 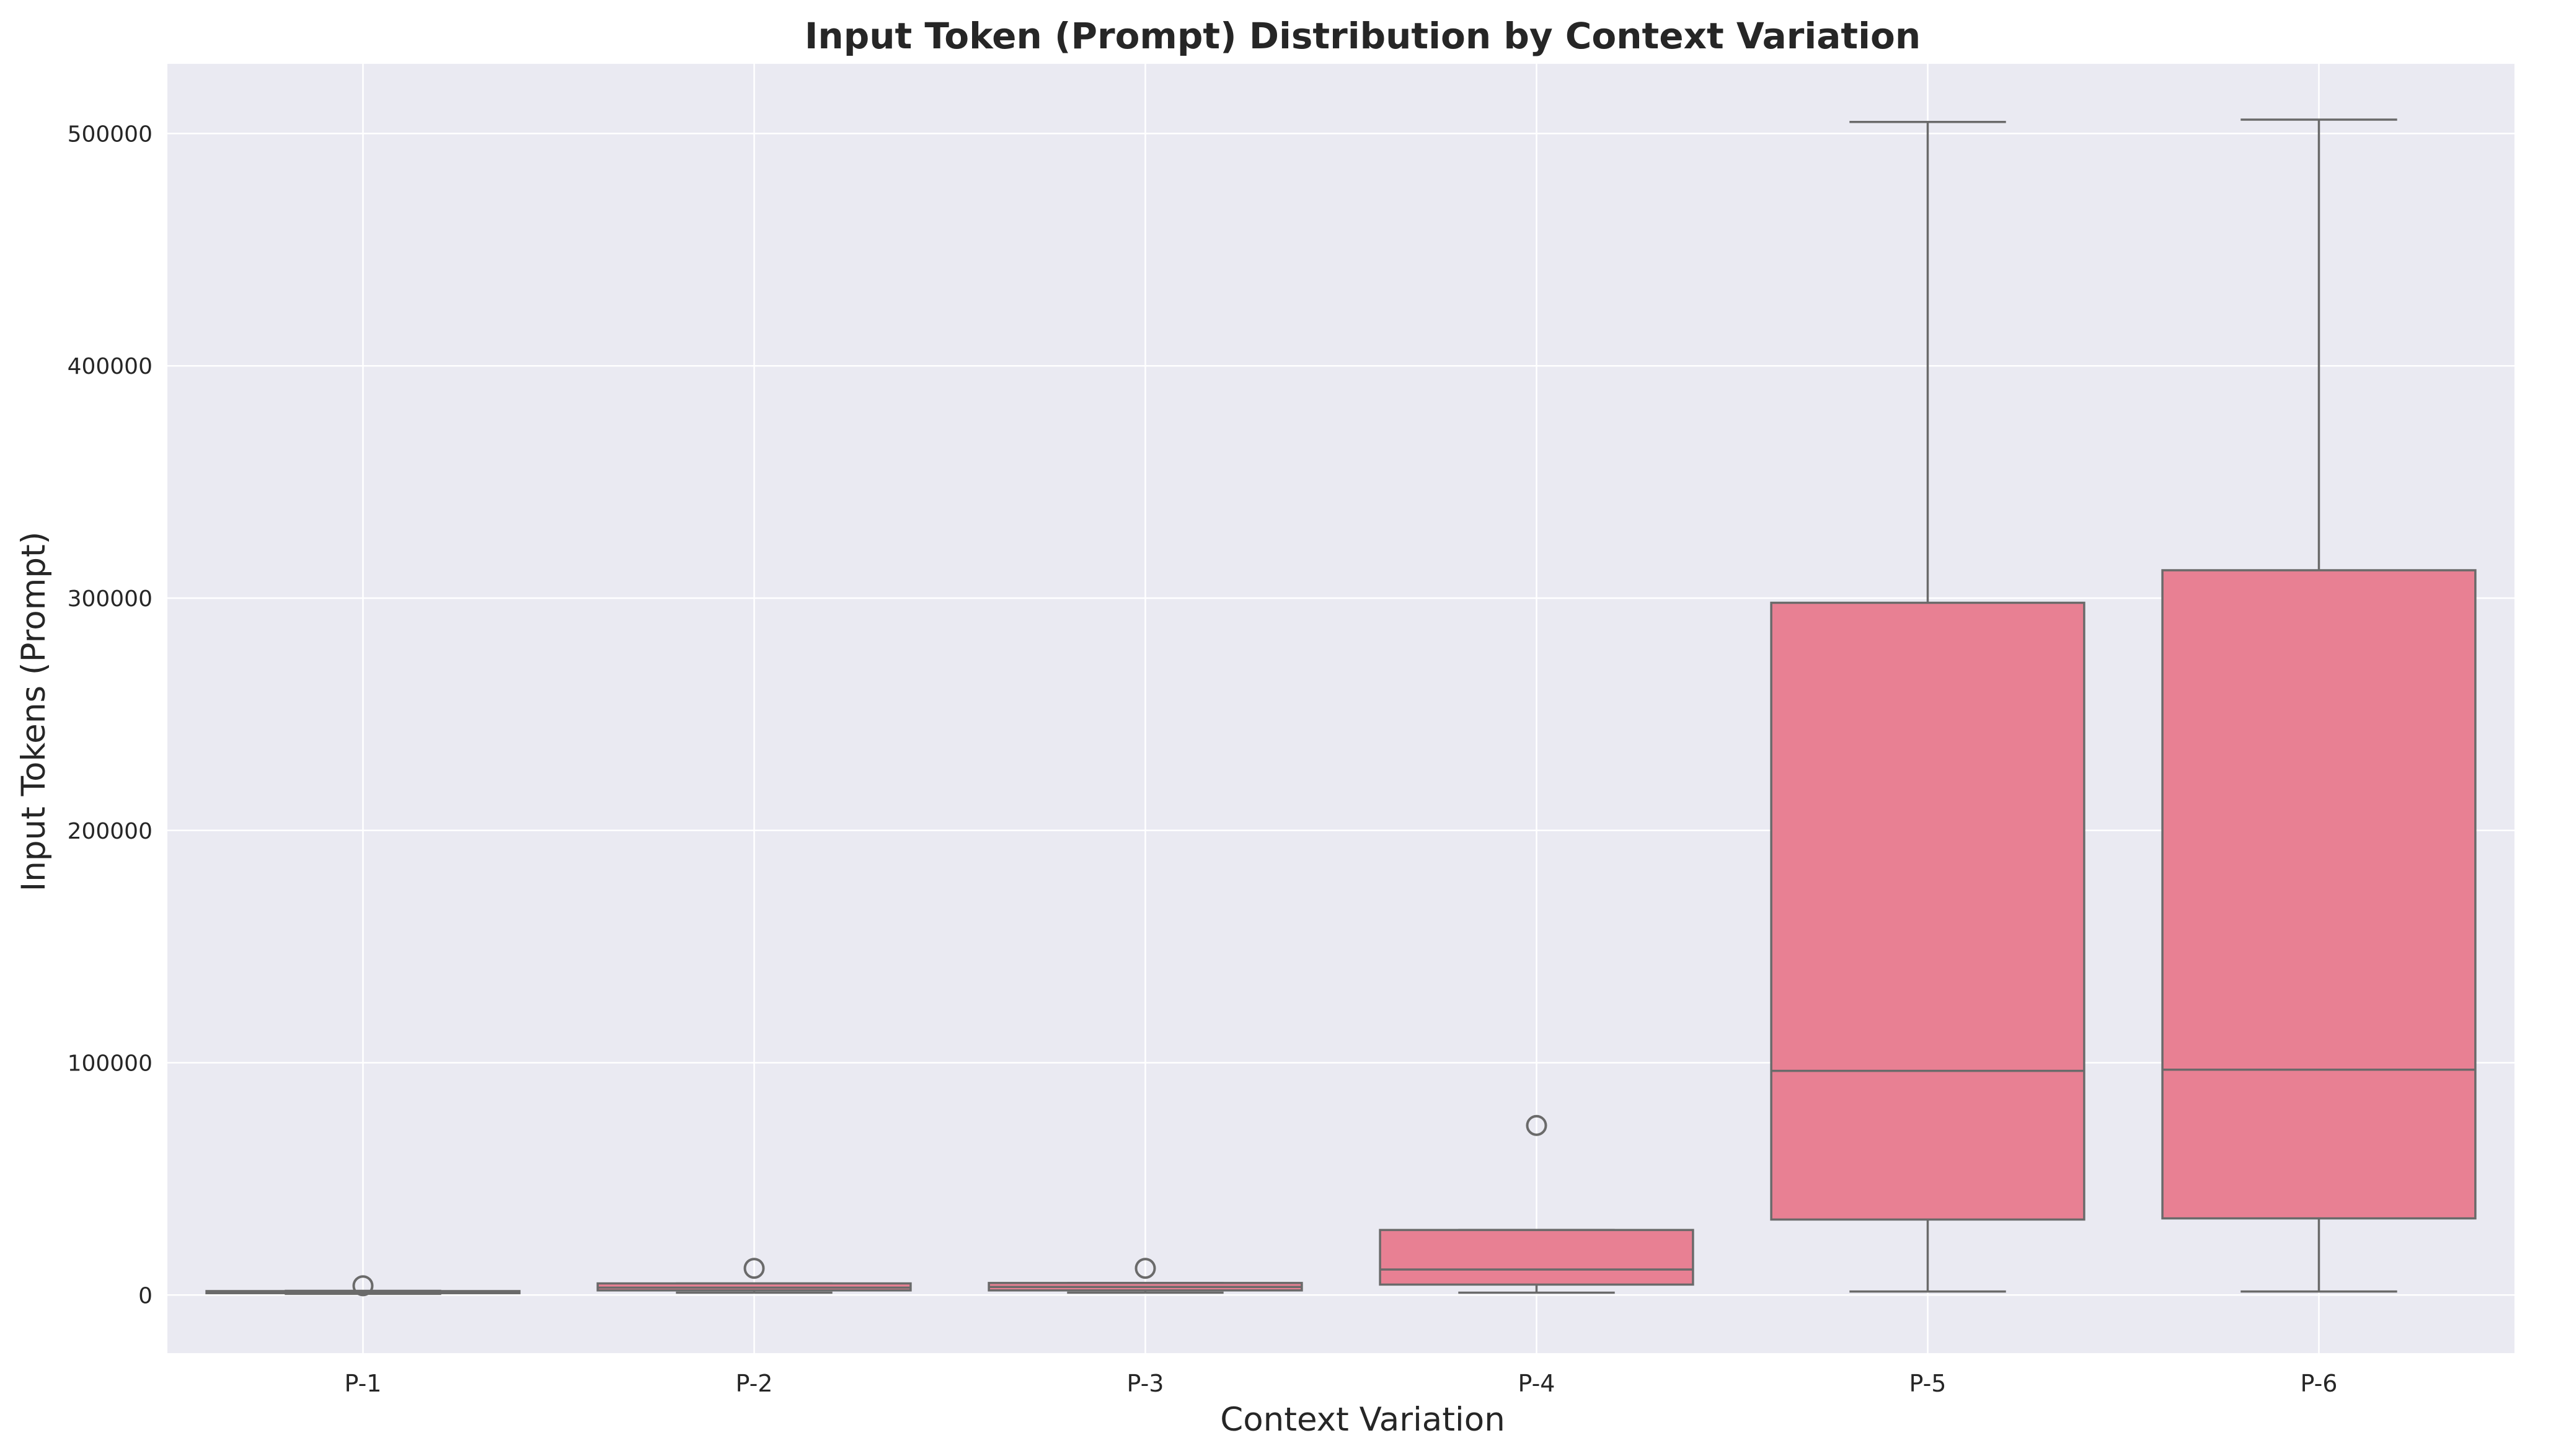 I want to click on x-tick-label: P-6, so click(x=2319, y=1383).